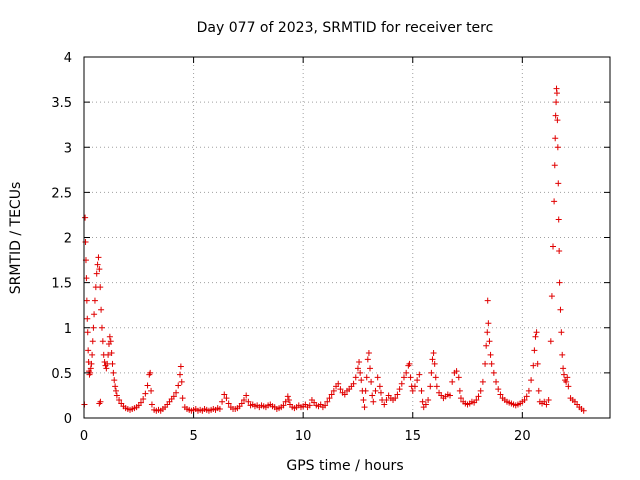 This screenshot has width=640, height=480. What do you see at coordinates (61, 284) in the screenshot?
I see `y-tick-label: 1.5` at bounding box center [61, 284].